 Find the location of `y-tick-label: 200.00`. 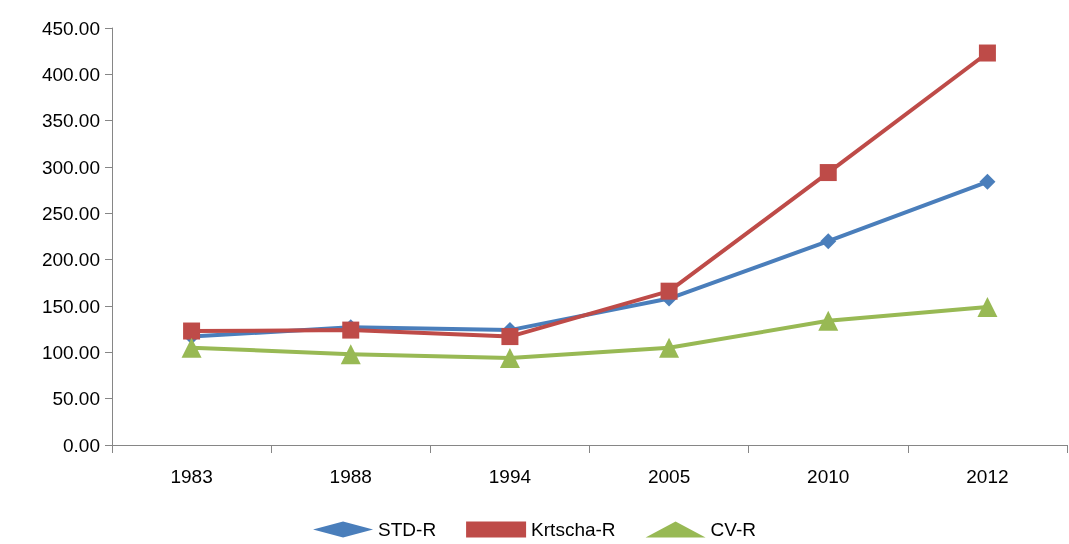

y-tick-label: 200.00 is located at coordinates (70, 260).